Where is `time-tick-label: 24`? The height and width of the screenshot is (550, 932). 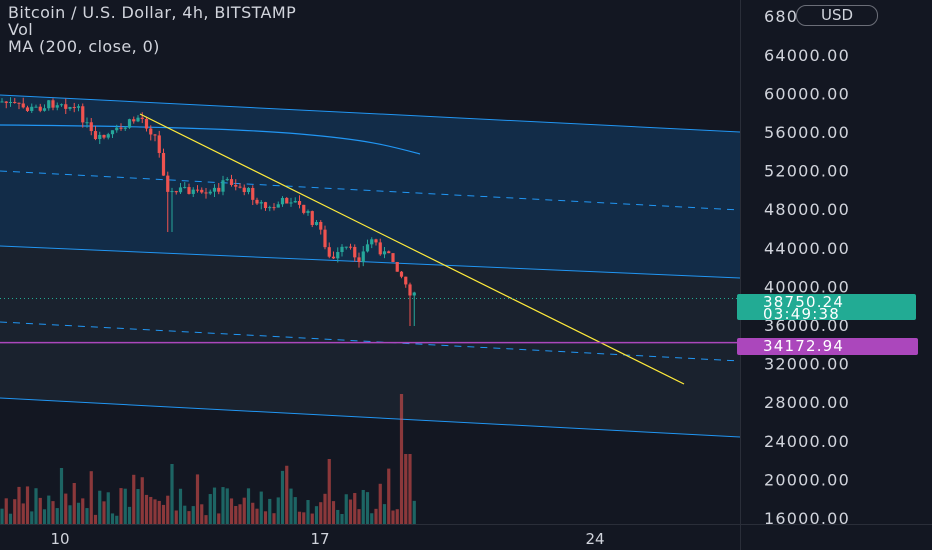
time-tick-label: 24 is located at coordinates (594, 539).